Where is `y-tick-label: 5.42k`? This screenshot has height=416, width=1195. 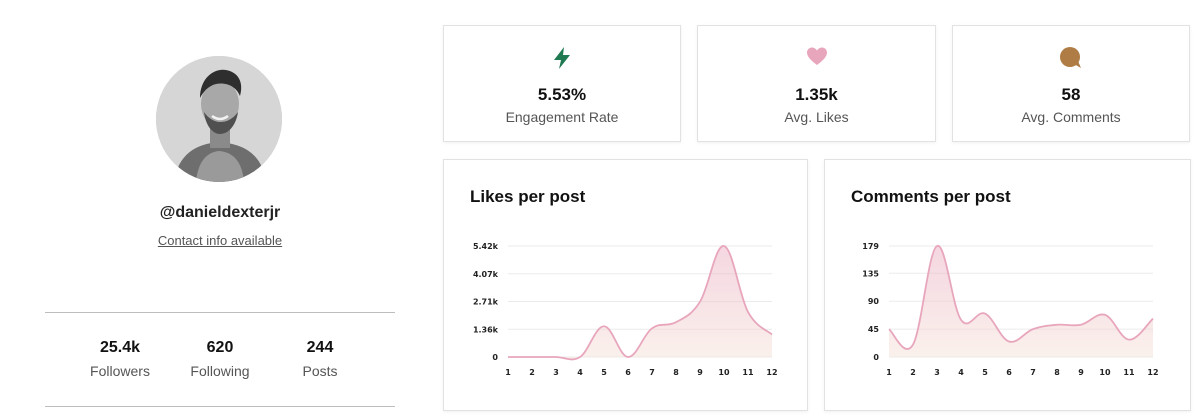 y-tick-label: 5.42k is located at coordinates (486, 246).